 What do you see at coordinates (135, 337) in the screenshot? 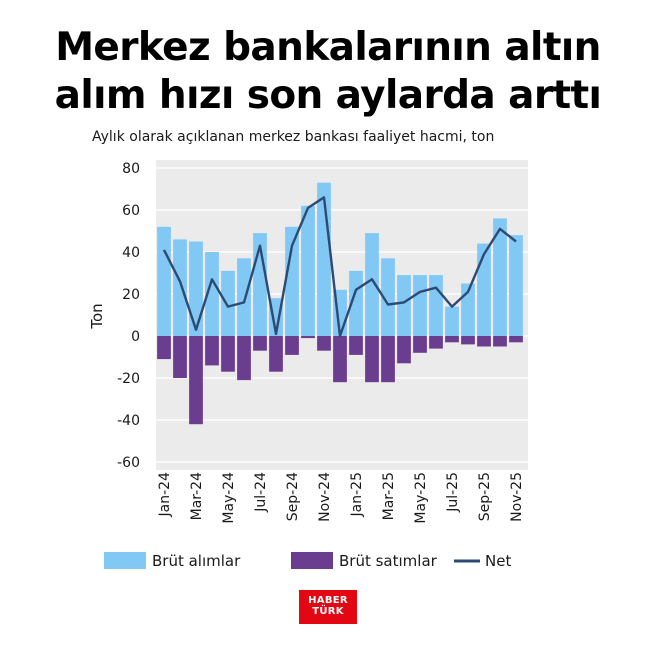
I see `y-tick-label: 0` at bounding box center [135, 337].